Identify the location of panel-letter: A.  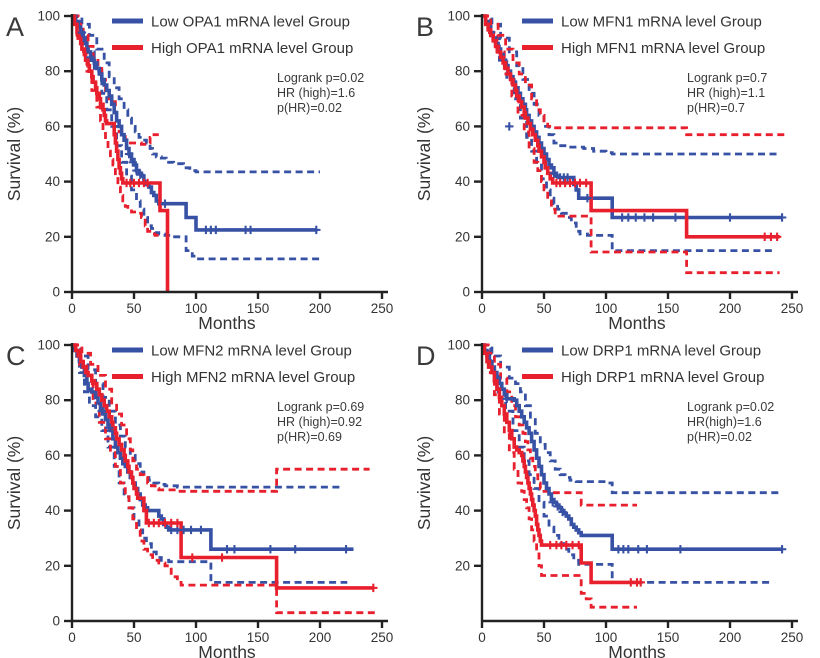
(15, 27).